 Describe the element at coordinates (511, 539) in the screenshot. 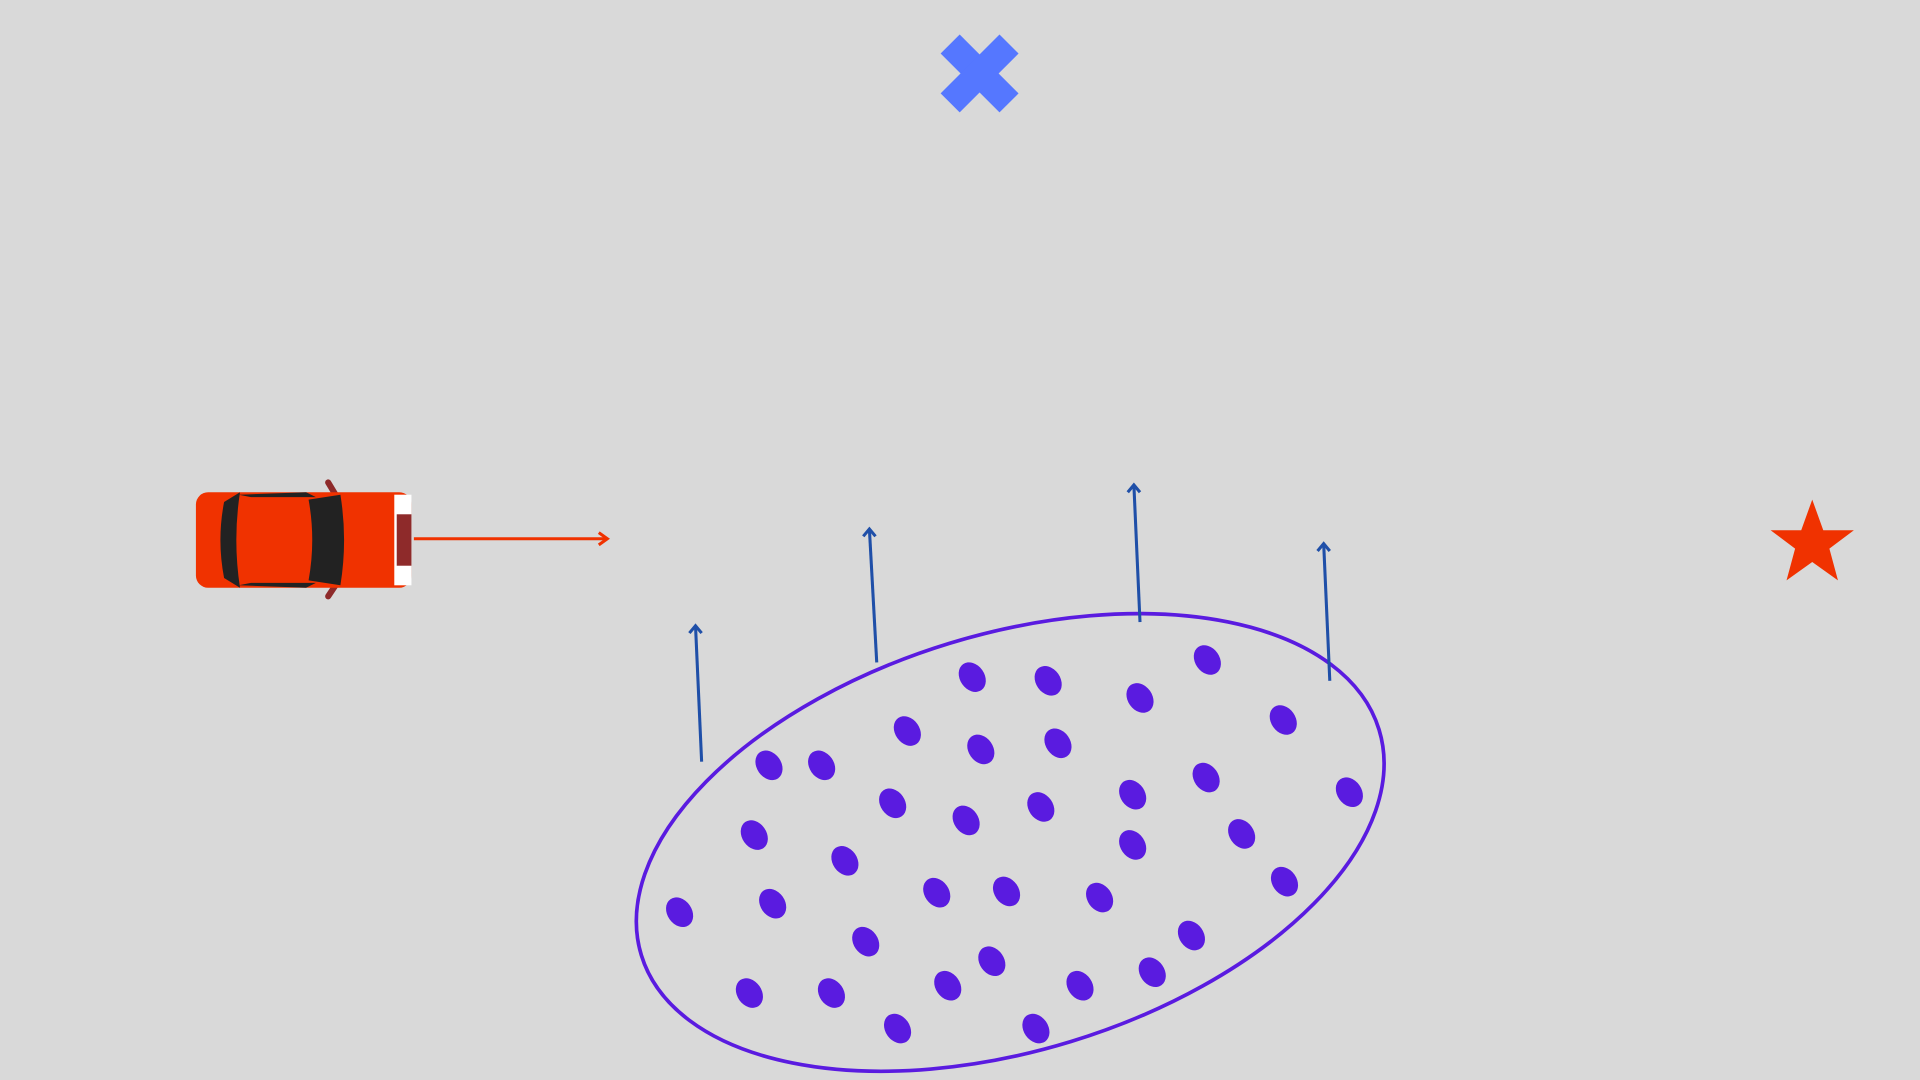

I see `car-heading-arrow` at that location.